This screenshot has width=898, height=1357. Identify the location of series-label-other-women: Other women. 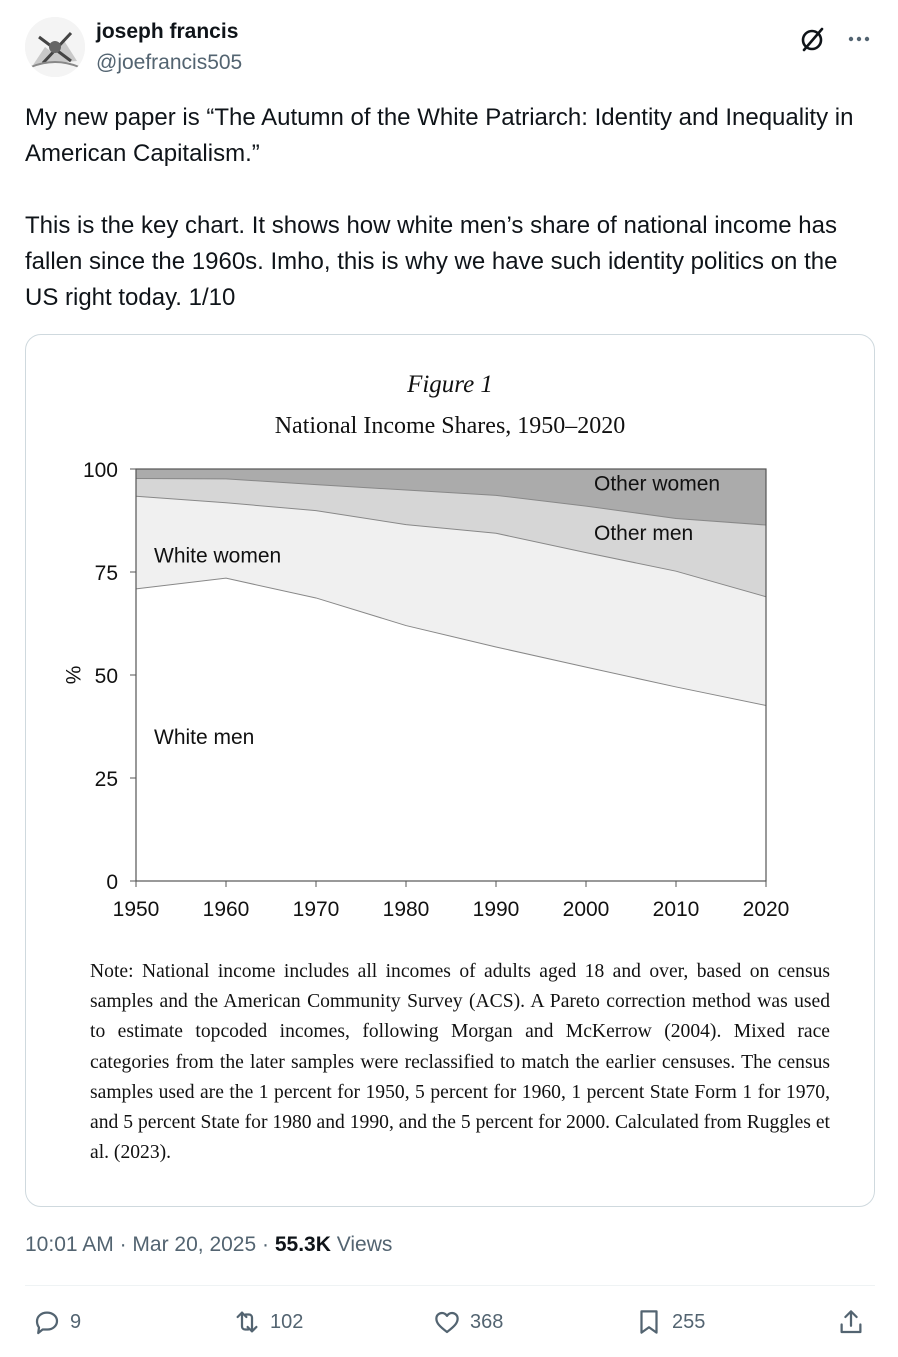
(657, 483).